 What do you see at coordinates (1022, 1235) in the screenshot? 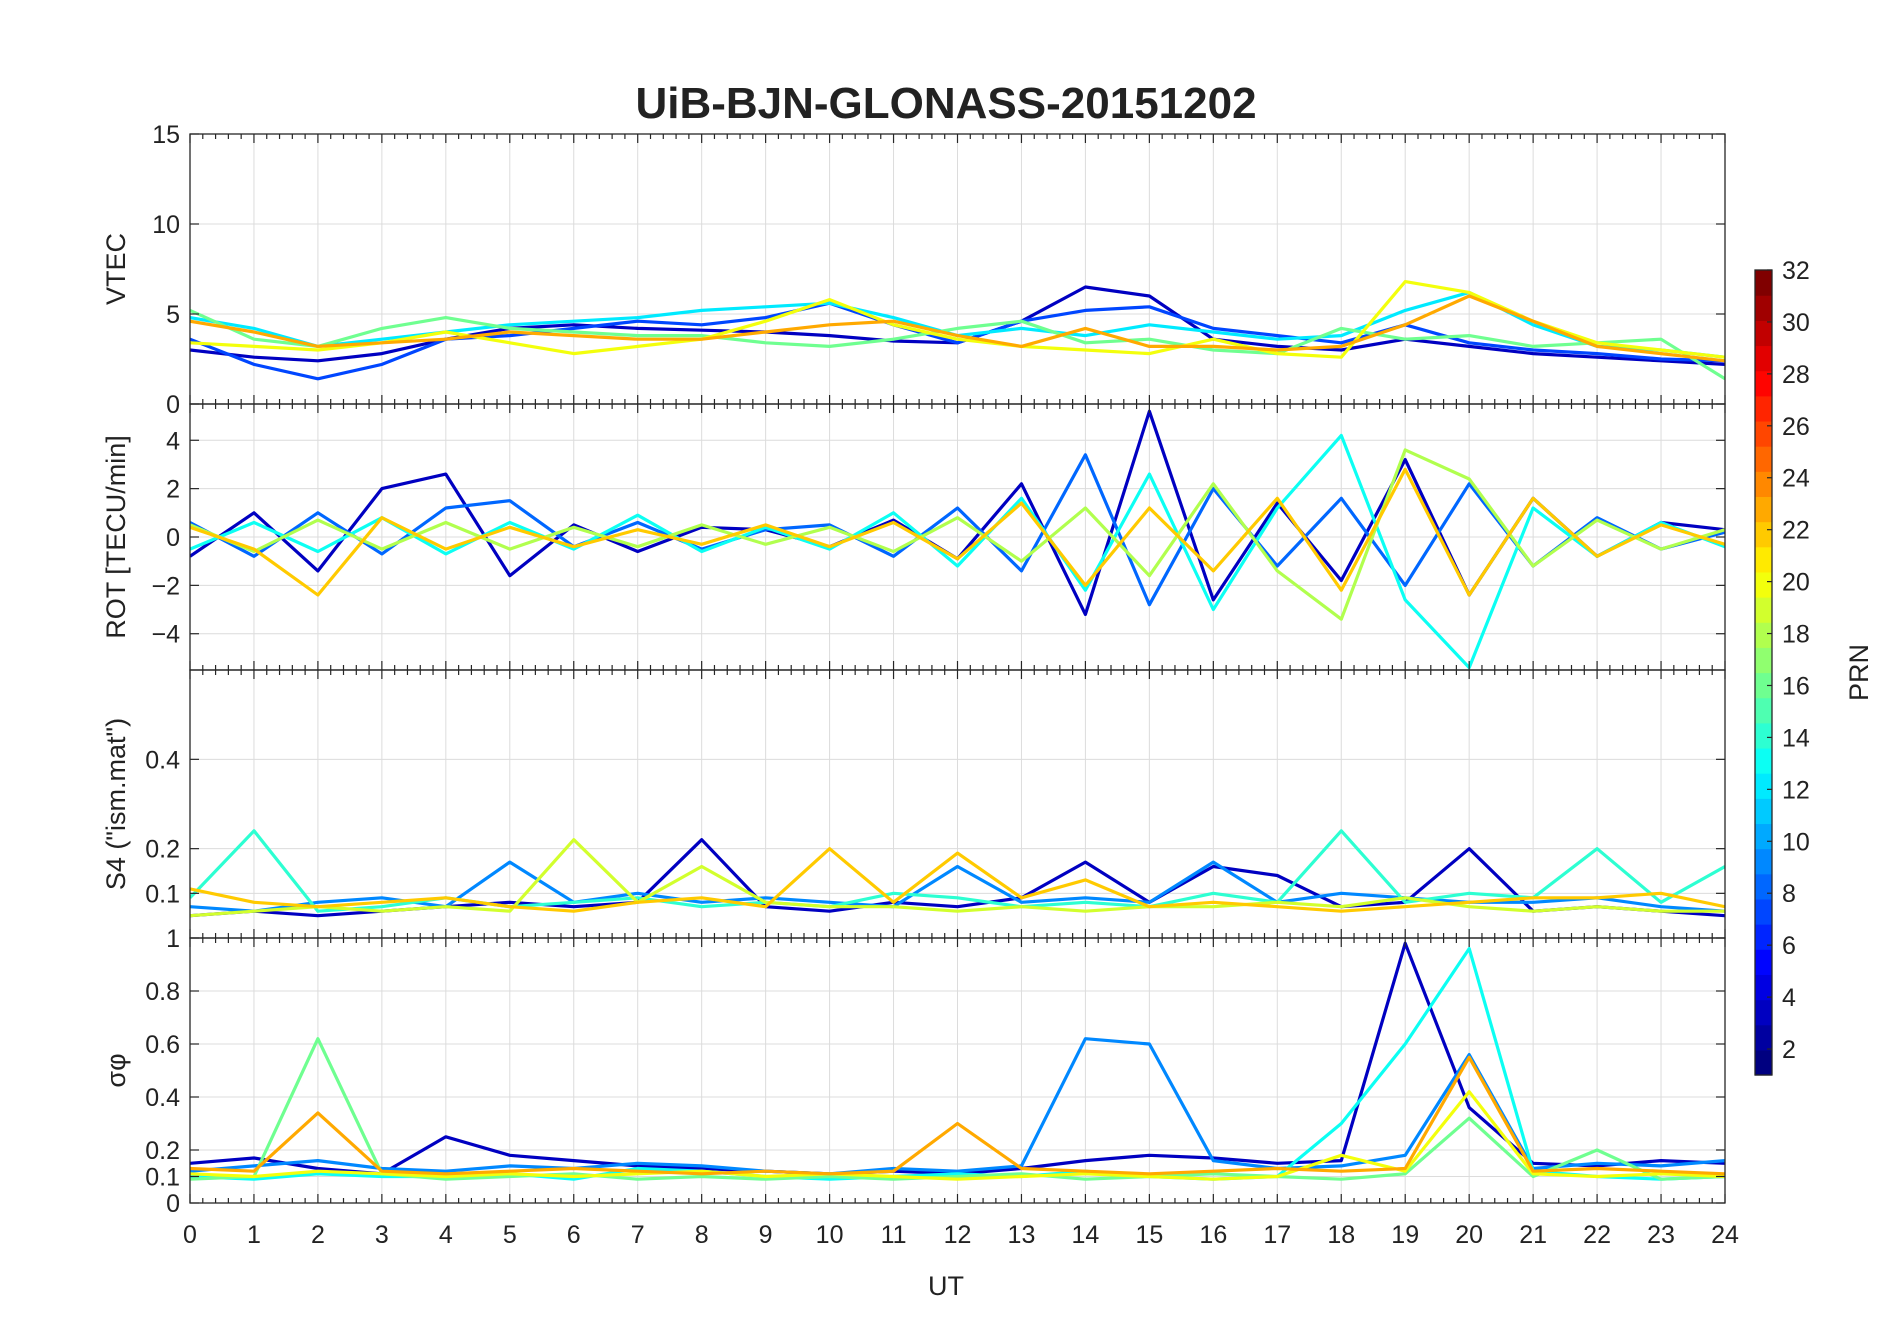
I see `x-tick-label: 13` at bounding box center [1022, 1235].